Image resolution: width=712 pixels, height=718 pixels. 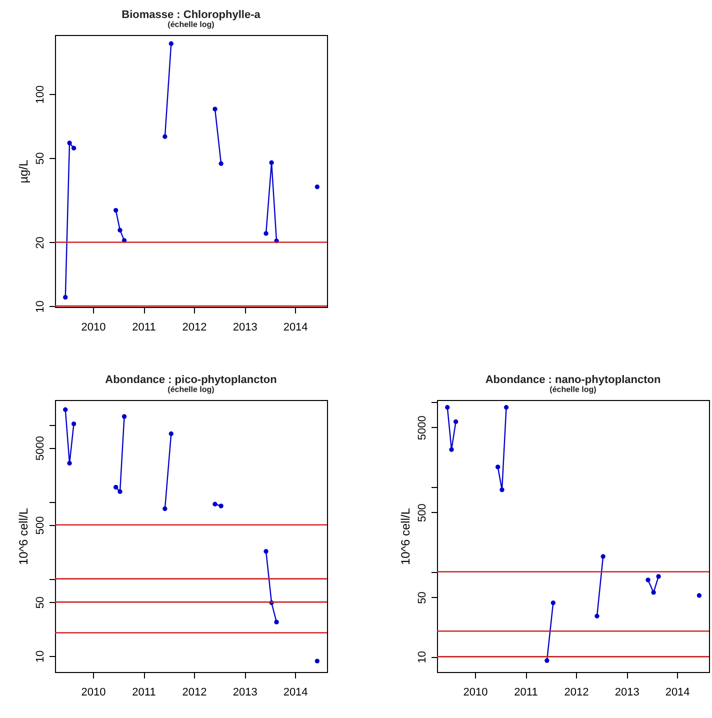 What do you see at coordinates (40, 94) in the screenshot?
I see `y-tick-label: 100` at bounding box center [40, 94].